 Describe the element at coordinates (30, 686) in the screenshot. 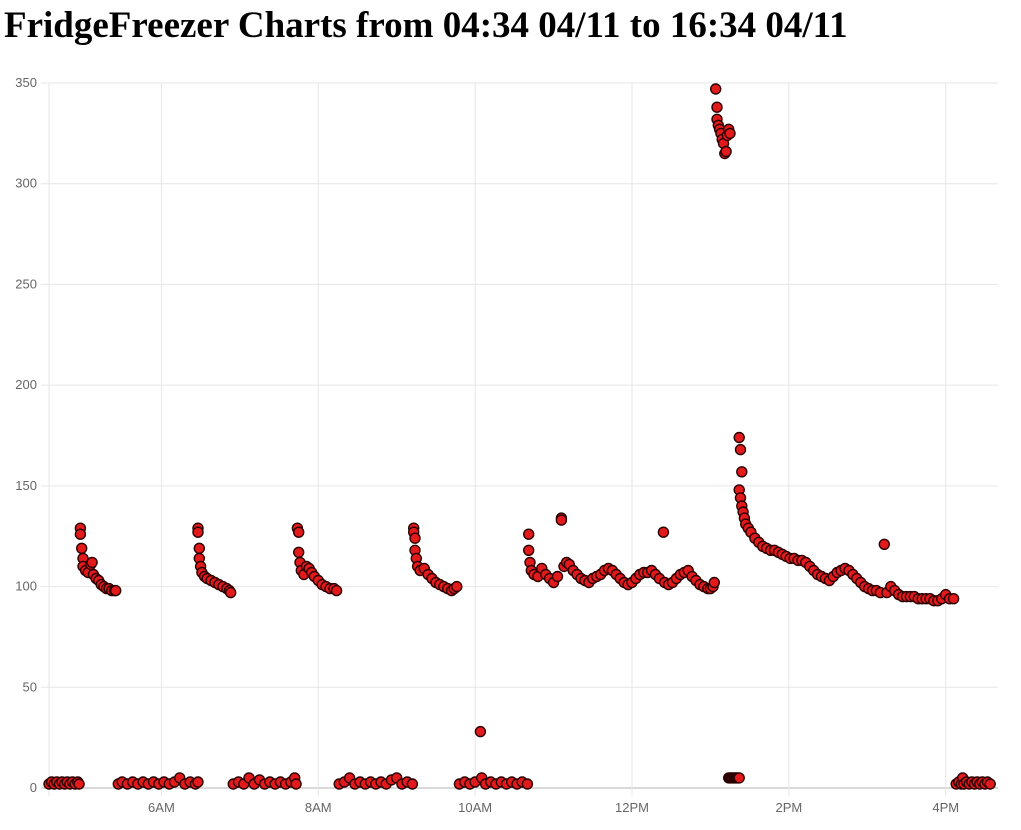

I see `y-tick-label: 50` at that location.